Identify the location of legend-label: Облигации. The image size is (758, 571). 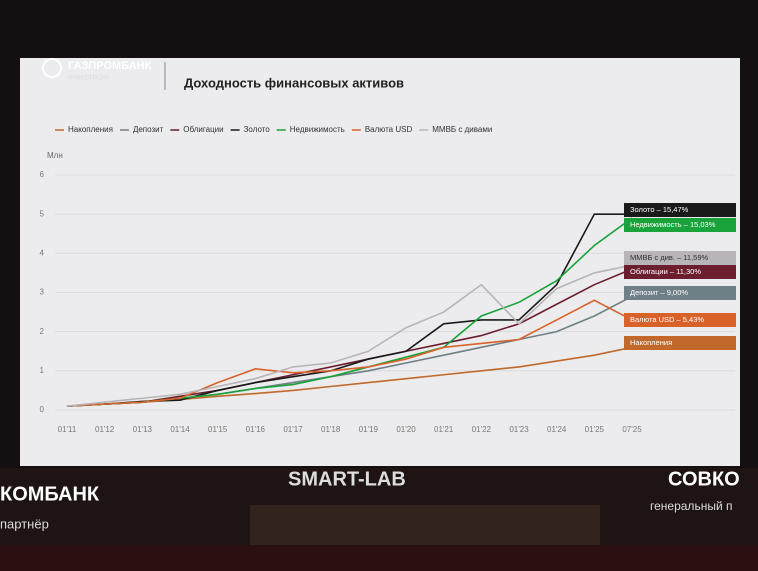
(203, 129).